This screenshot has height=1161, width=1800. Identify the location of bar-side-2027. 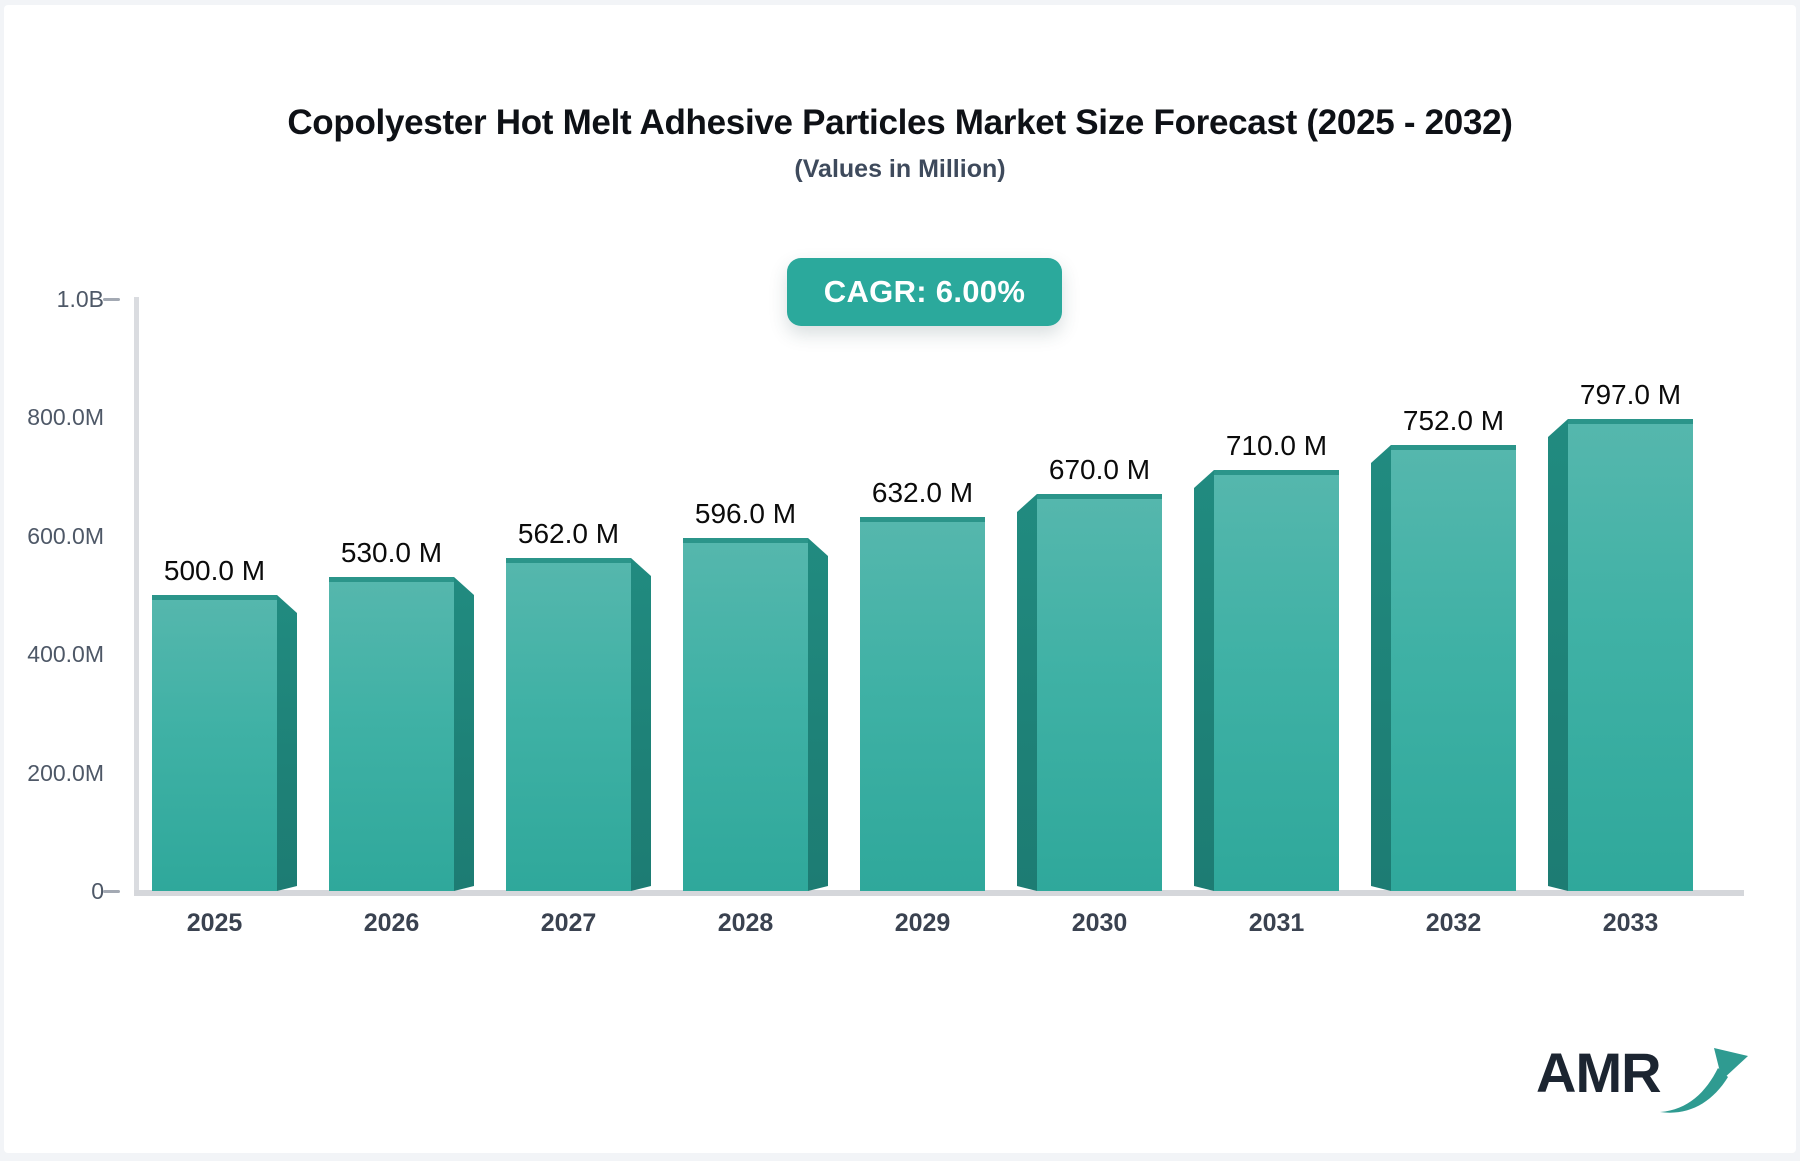
(641, 724).